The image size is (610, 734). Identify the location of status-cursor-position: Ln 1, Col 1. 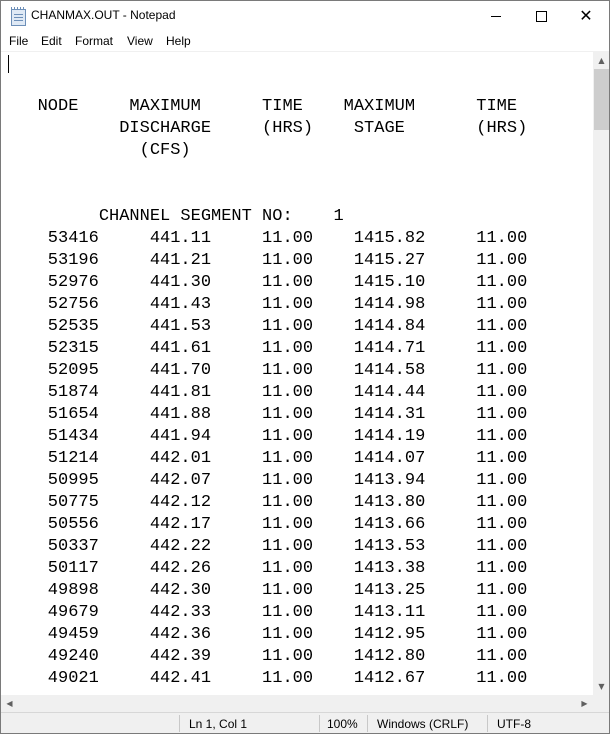
(218, 724).